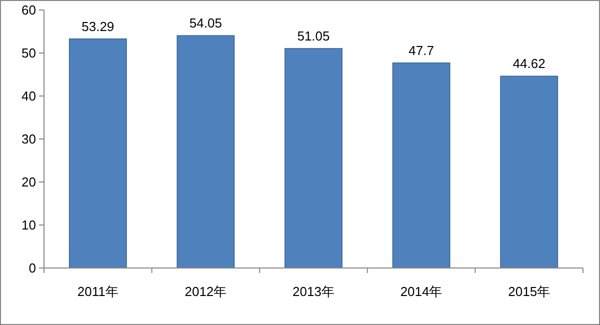  Describe the element at coordinates (97, 291) in the screenshot. I see `x-tick-label: 2011年` at that location.